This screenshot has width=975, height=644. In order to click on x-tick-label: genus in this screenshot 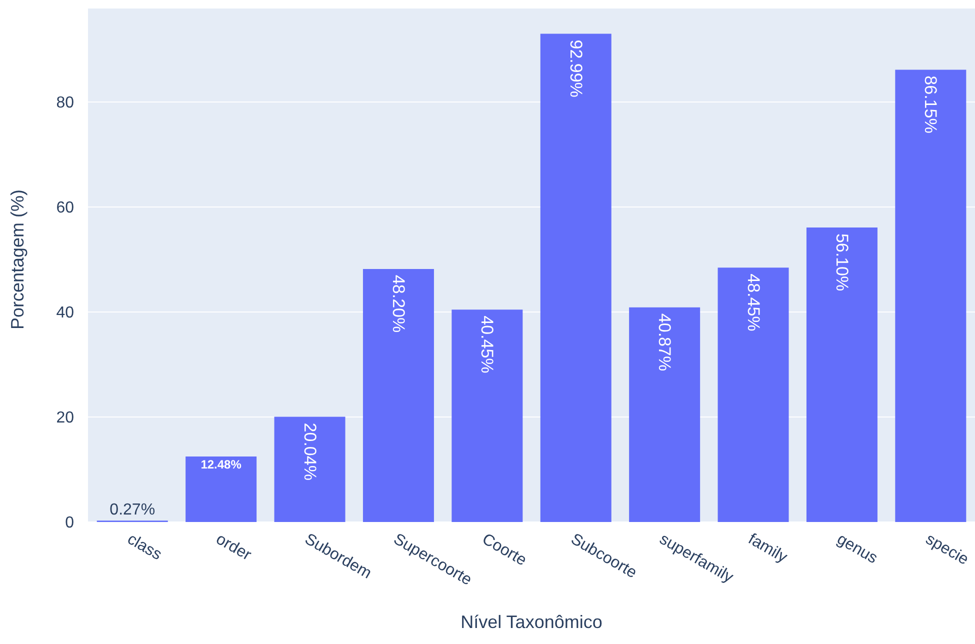, I will do `click(857, 549)`.